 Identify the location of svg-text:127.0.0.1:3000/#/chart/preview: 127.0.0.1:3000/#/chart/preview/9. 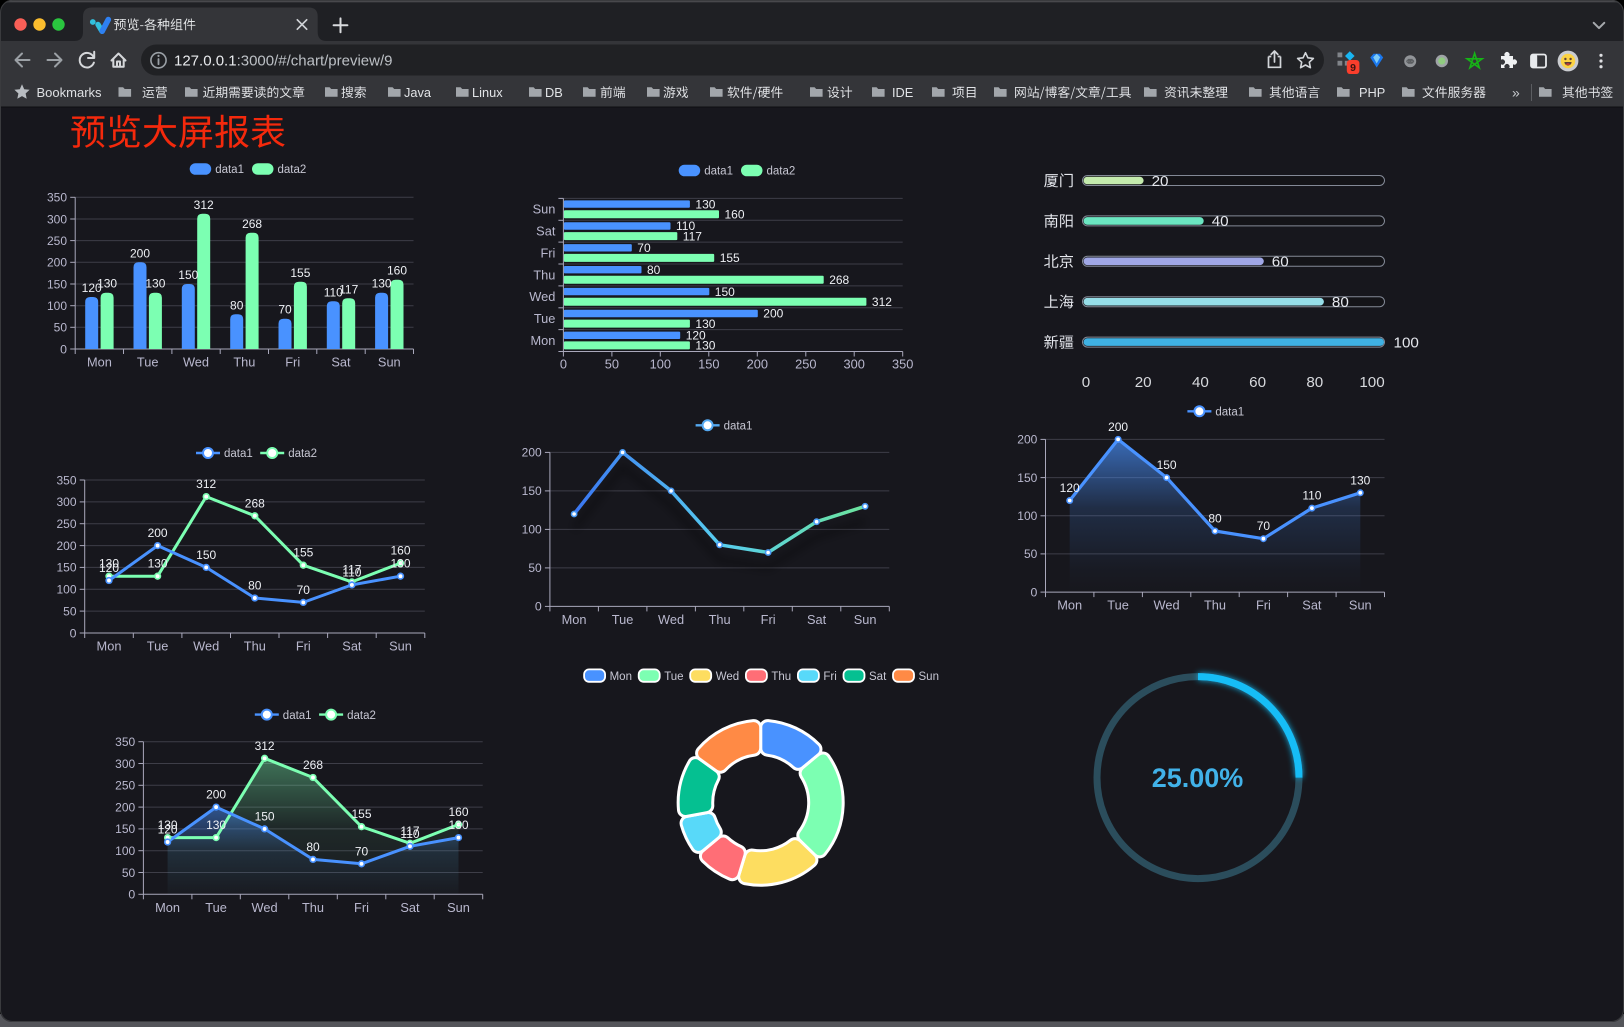
(283, 61).